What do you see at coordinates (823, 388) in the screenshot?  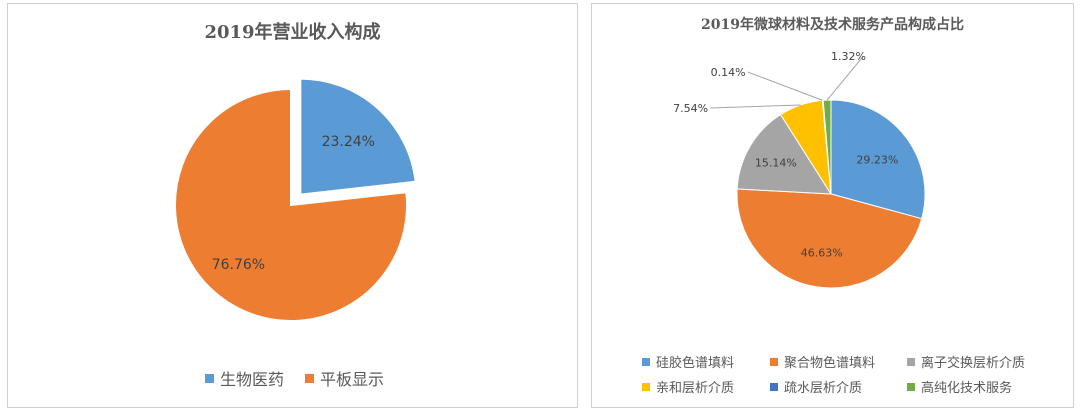 I see `legend-label: 疏水层析介质` at bounding box center [823, 388].